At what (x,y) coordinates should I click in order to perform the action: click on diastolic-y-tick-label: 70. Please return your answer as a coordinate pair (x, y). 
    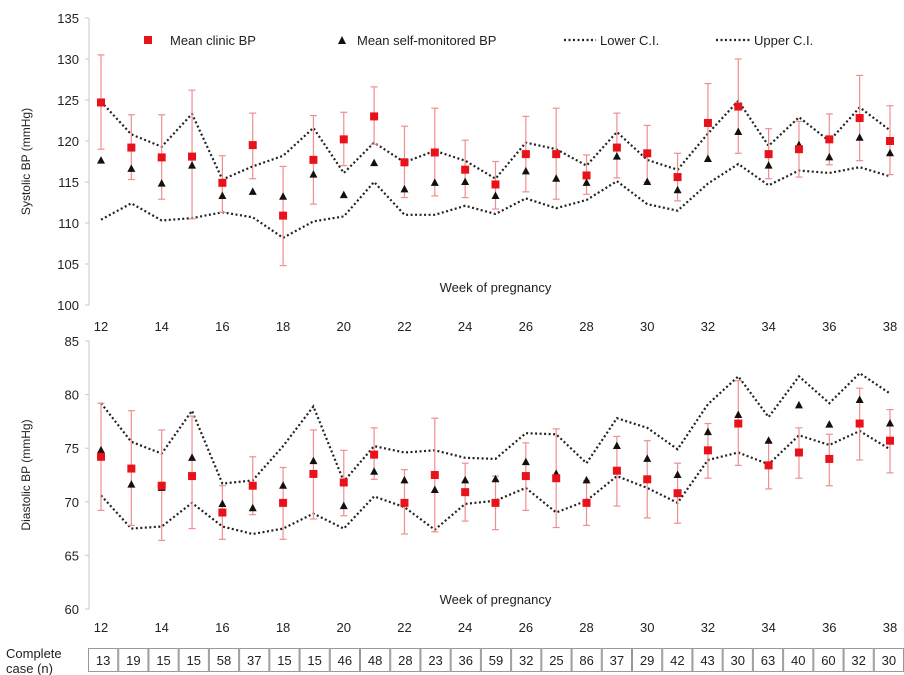
    Looking at the image, I should click on (72, 502).